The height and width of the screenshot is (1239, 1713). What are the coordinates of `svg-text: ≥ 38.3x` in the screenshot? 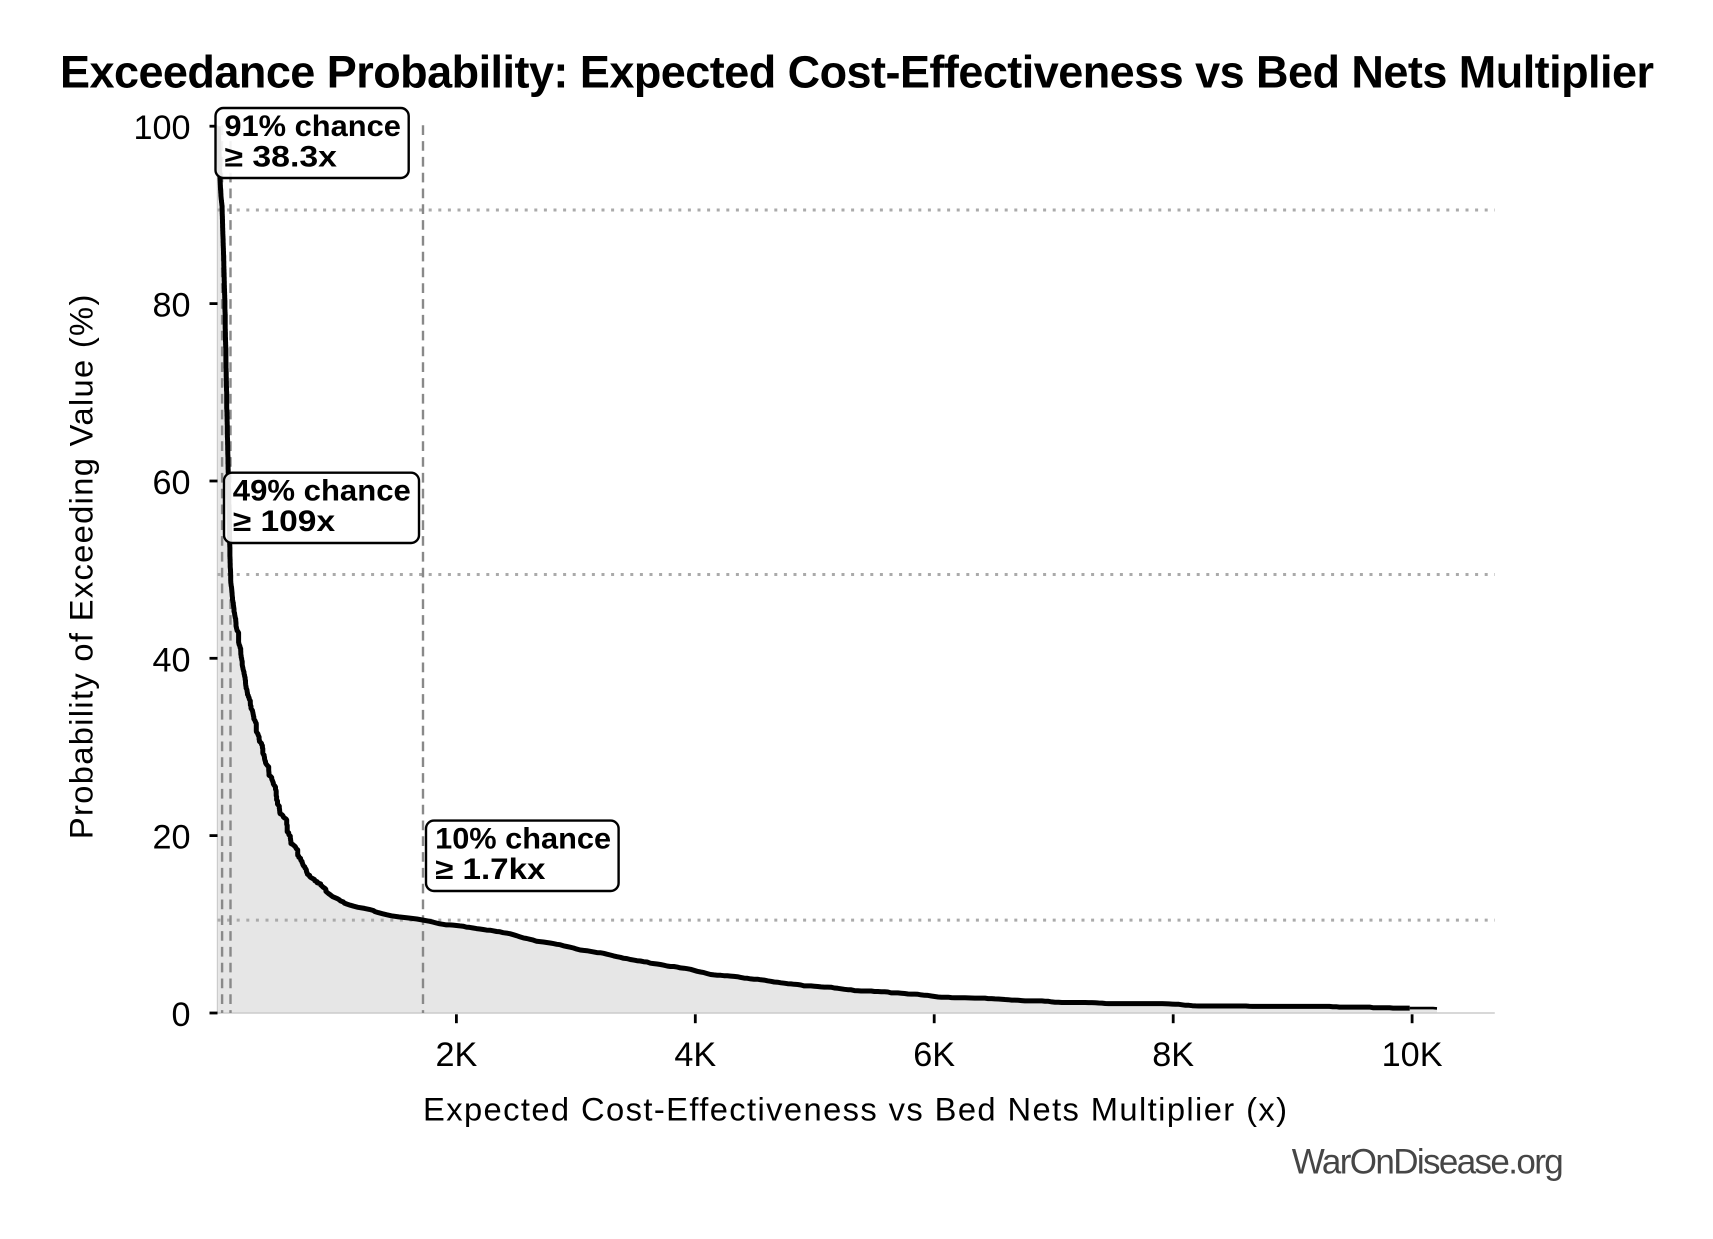 It's located at (280, 156).